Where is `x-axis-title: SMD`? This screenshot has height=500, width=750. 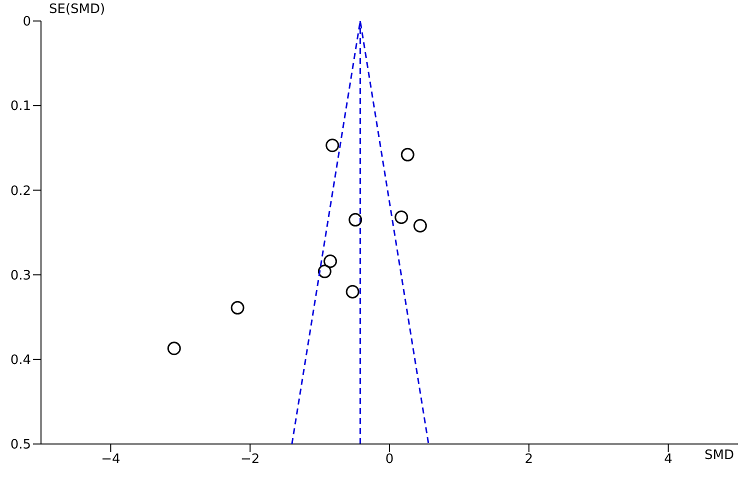 x-axis-title: SMD is located at coordinates (719, 455).